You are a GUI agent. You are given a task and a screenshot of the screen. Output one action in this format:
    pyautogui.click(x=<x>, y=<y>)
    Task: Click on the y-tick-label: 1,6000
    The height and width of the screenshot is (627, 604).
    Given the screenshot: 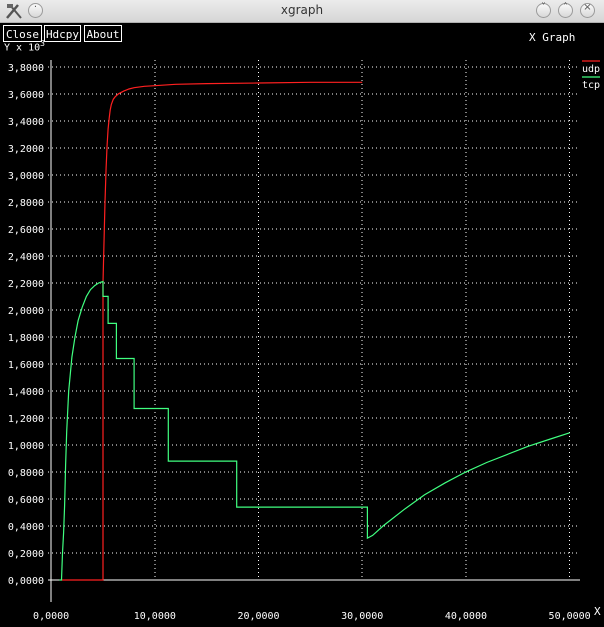 What is the action you would take?
    pyautogui.click(x=26, y=365)
    